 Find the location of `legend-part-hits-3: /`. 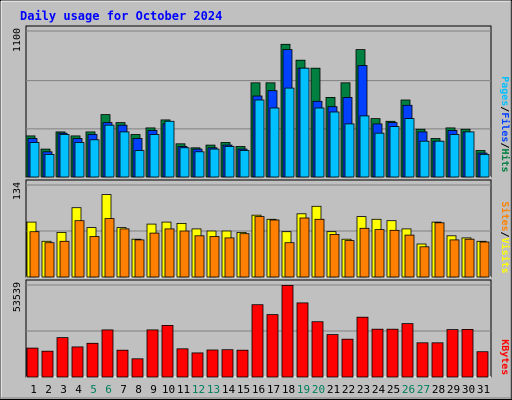

legend-part-hits-3: / is located at coordinates (504, 145).